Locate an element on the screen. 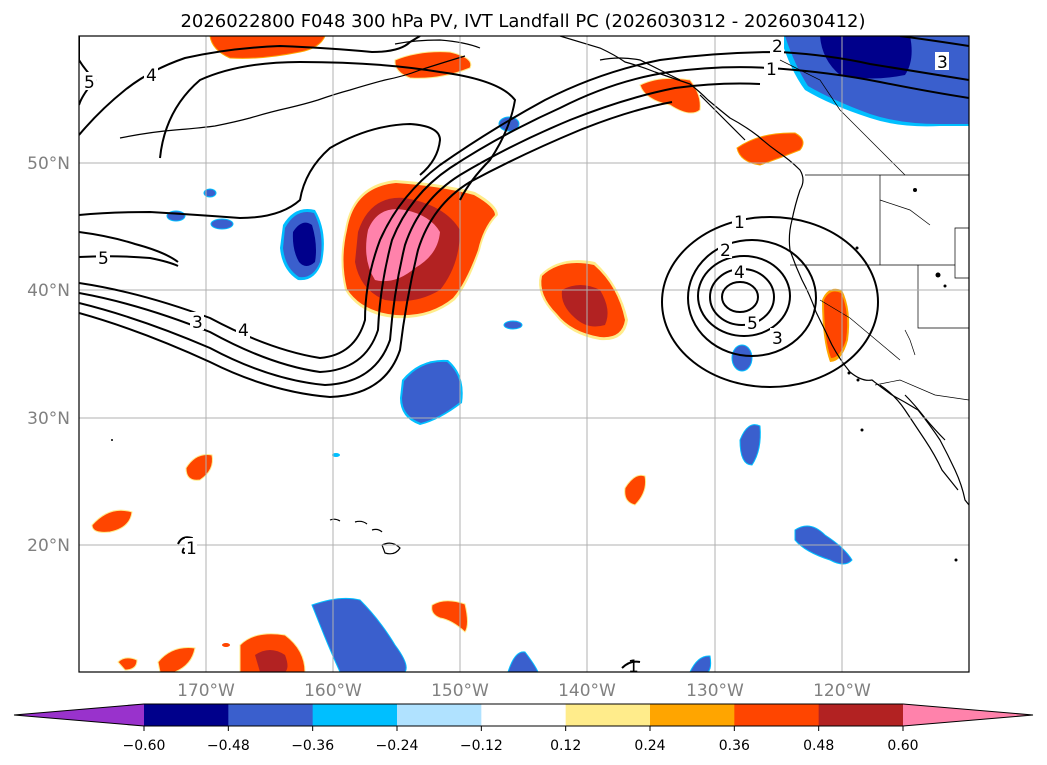 The height and width of the screenshot is (765, 1047). lat-label-20n: 20°N is located at coordinates (48, 546).